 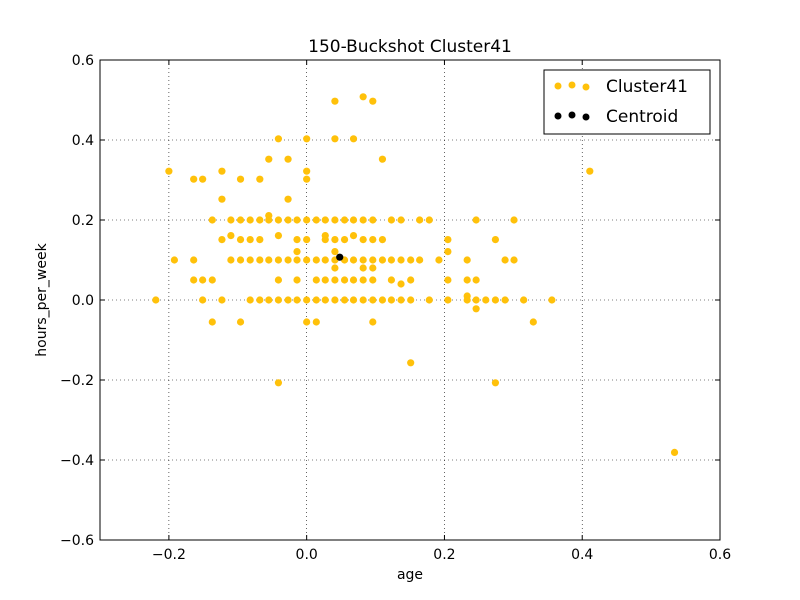 I want to click on centroid-point, so click(x=340, y=257).